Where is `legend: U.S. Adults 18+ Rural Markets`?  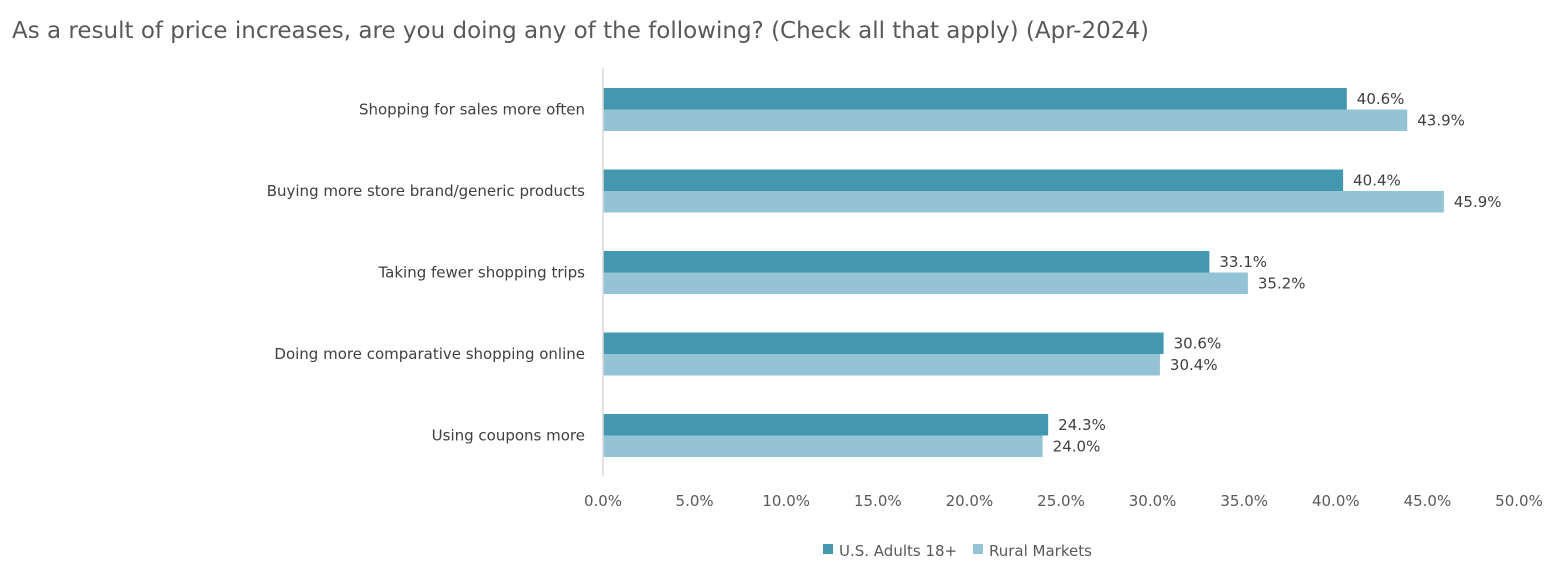
legend: U.S. Adults 18+ Rural Markets is located at coordinates (957, 551).